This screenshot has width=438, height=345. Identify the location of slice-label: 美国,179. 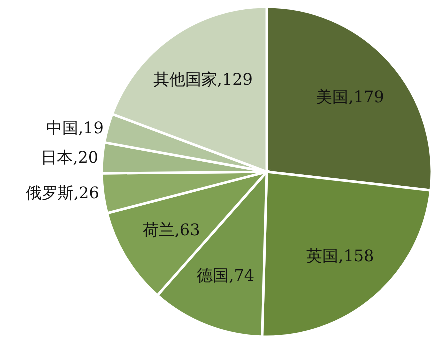
(350, 96).